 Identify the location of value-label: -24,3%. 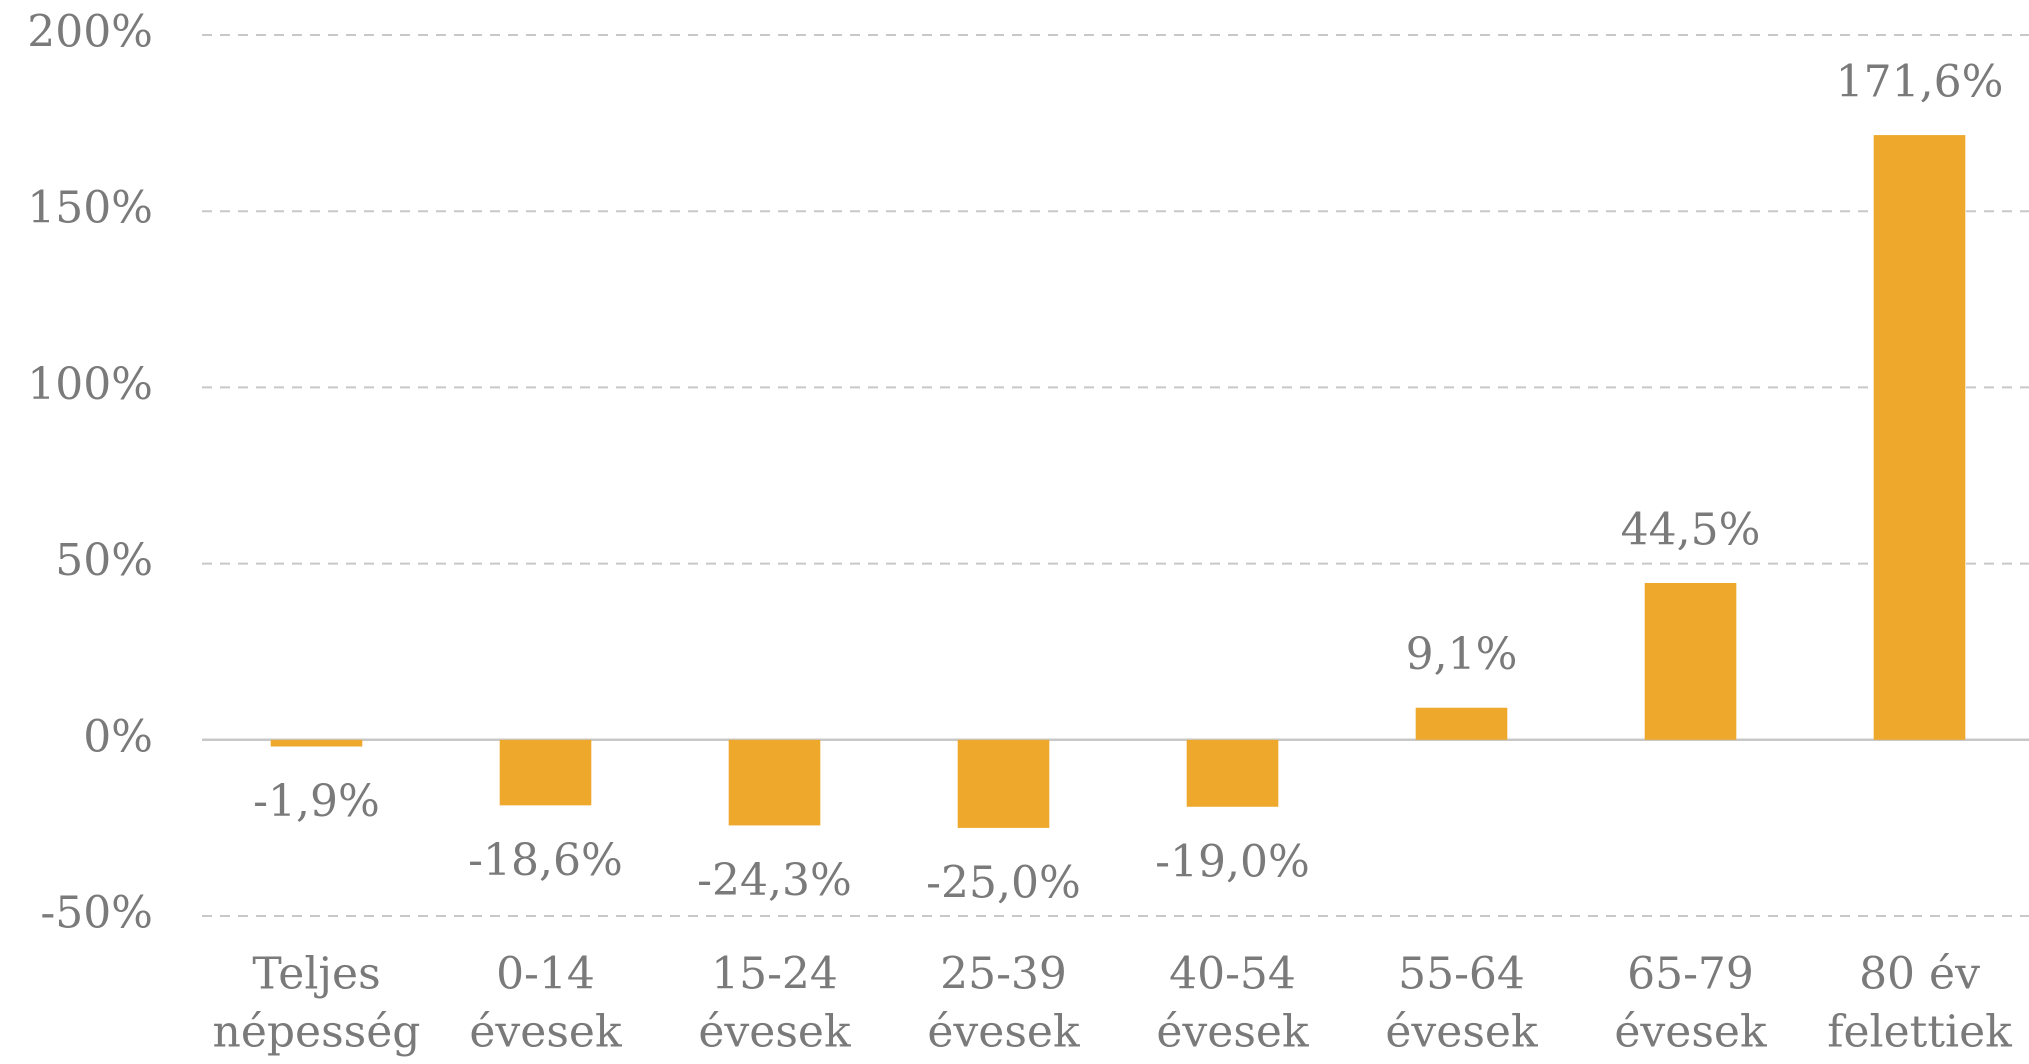
(774, 880).